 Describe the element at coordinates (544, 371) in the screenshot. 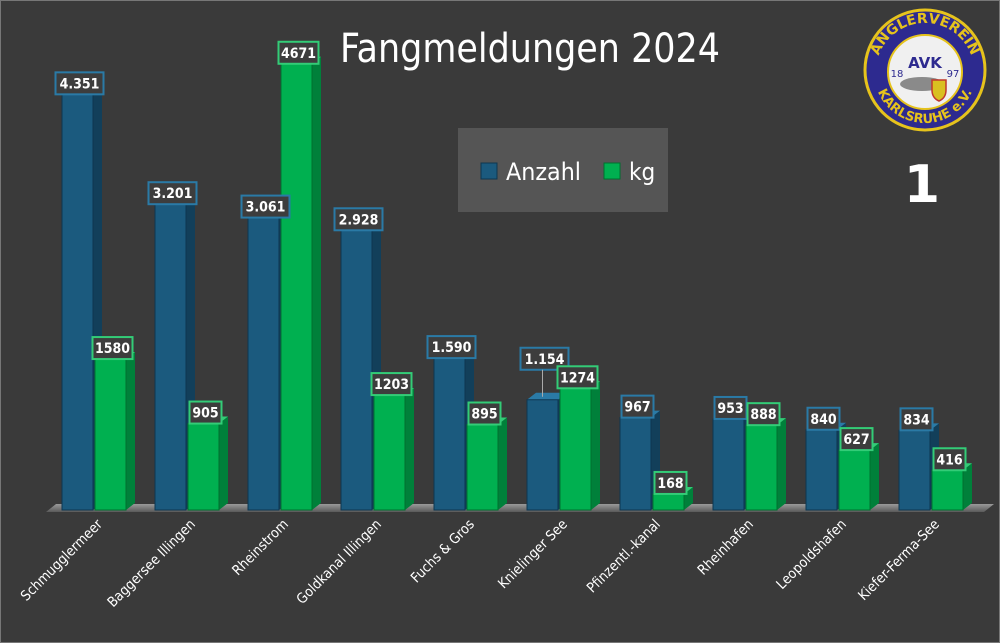

I see `data-label-anzahl: 1.154` at that location.